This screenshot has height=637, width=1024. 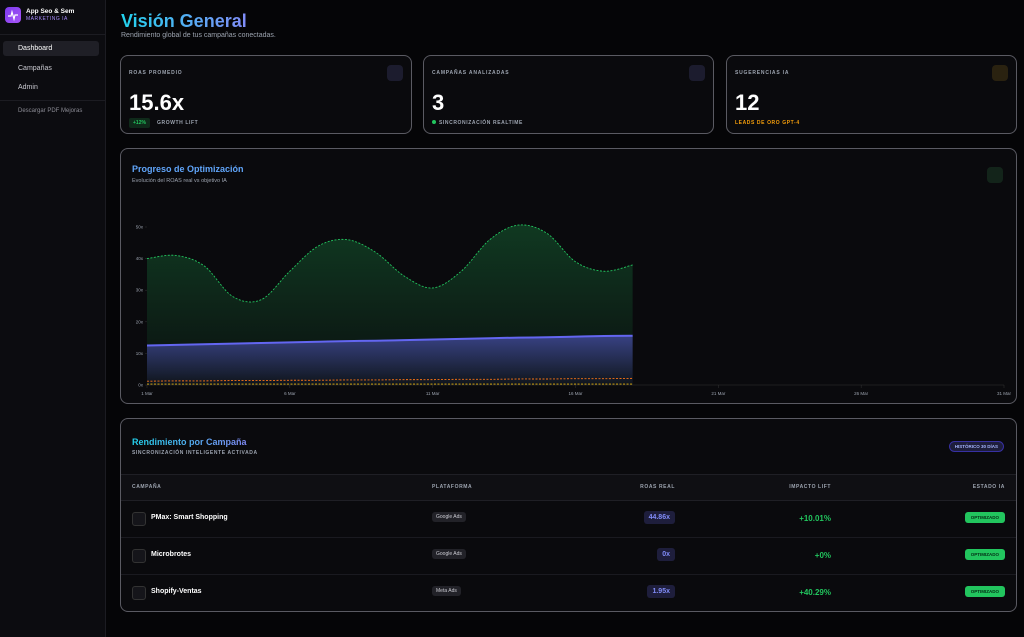 What do you see at coordinates (147, 393) in the screenshot?
I see `x-tick-label: 1 Mar` at bounding box center [147, 393].